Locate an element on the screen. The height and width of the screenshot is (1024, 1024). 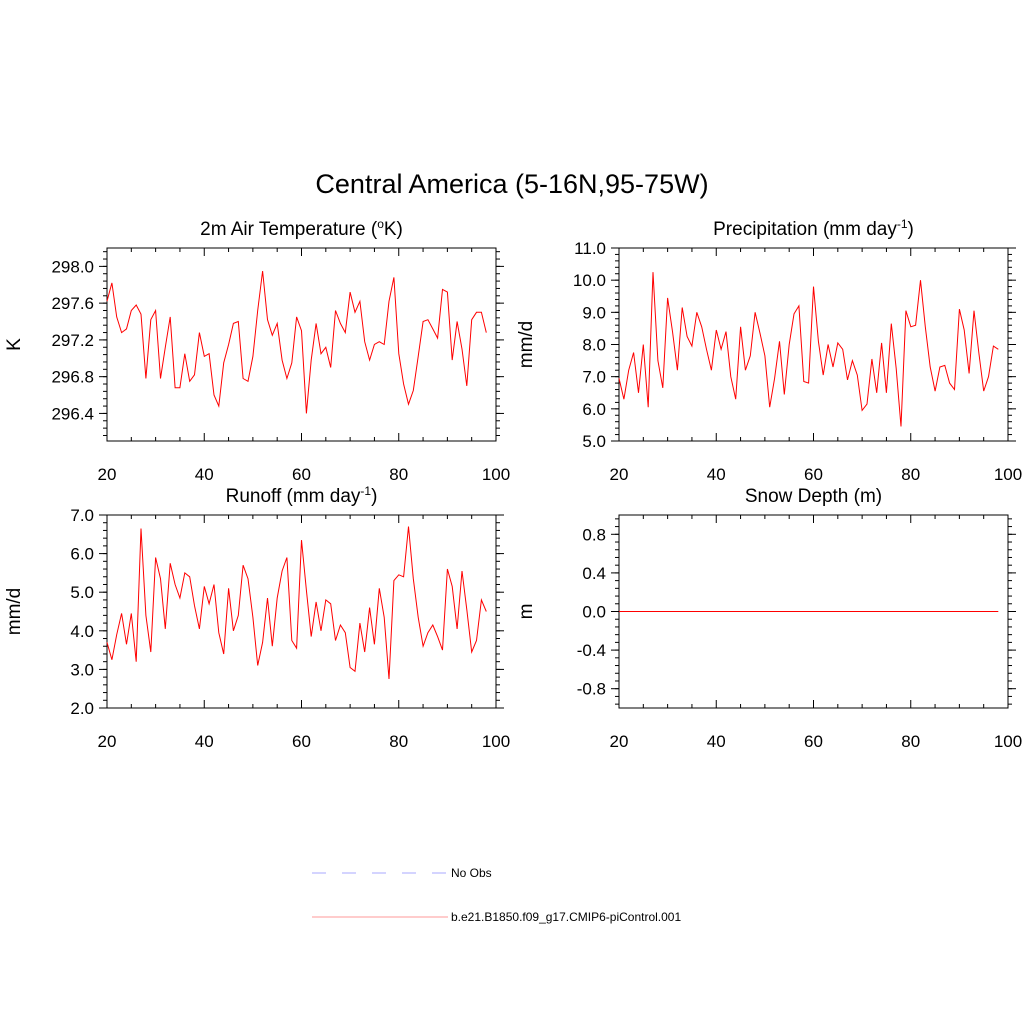
legend-label-no-obs: No Obs is located at coordinates (471, 873).